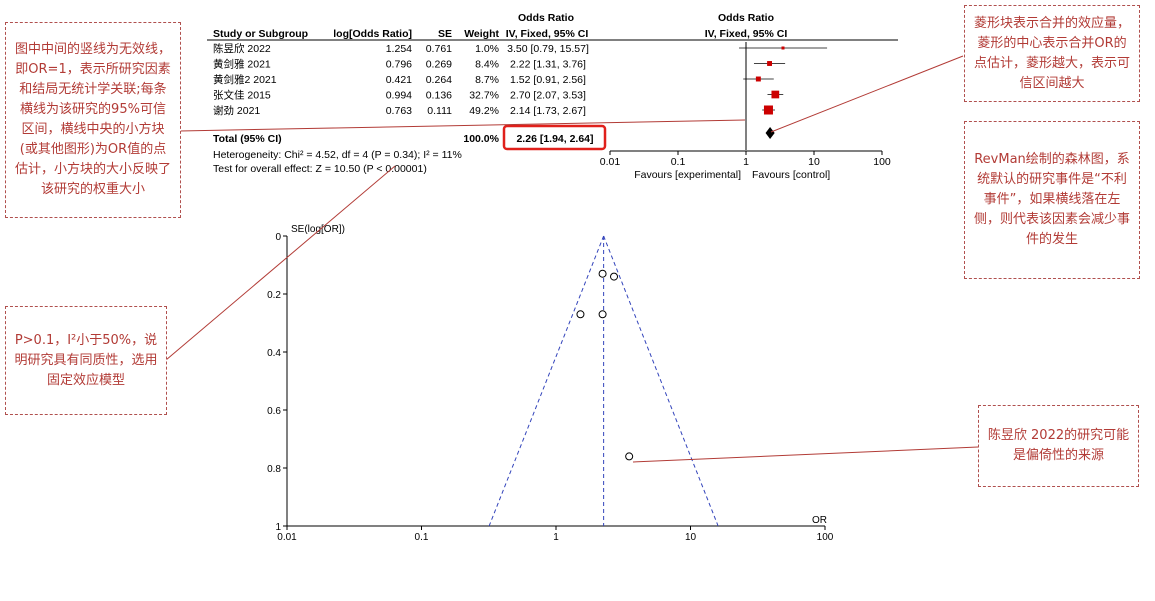 The height and width of the screenshot is (601, 1155). What do you see at coordinates (548, 111) in the screenshot?
I see `study-ci: 2.14 [1.73, 2.67]` at bounding box center [548, 111].